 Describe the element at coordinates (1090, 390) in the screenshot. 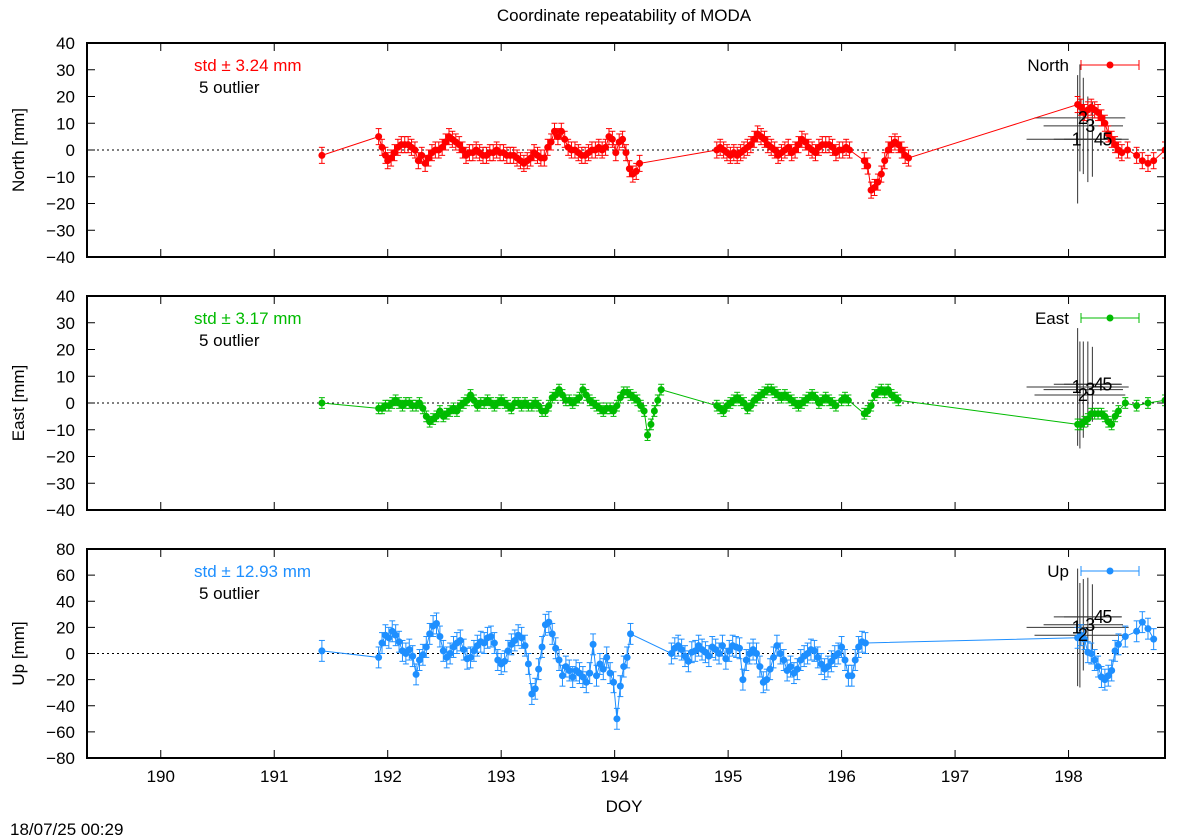

I see `outlier-label: 3` at that location.